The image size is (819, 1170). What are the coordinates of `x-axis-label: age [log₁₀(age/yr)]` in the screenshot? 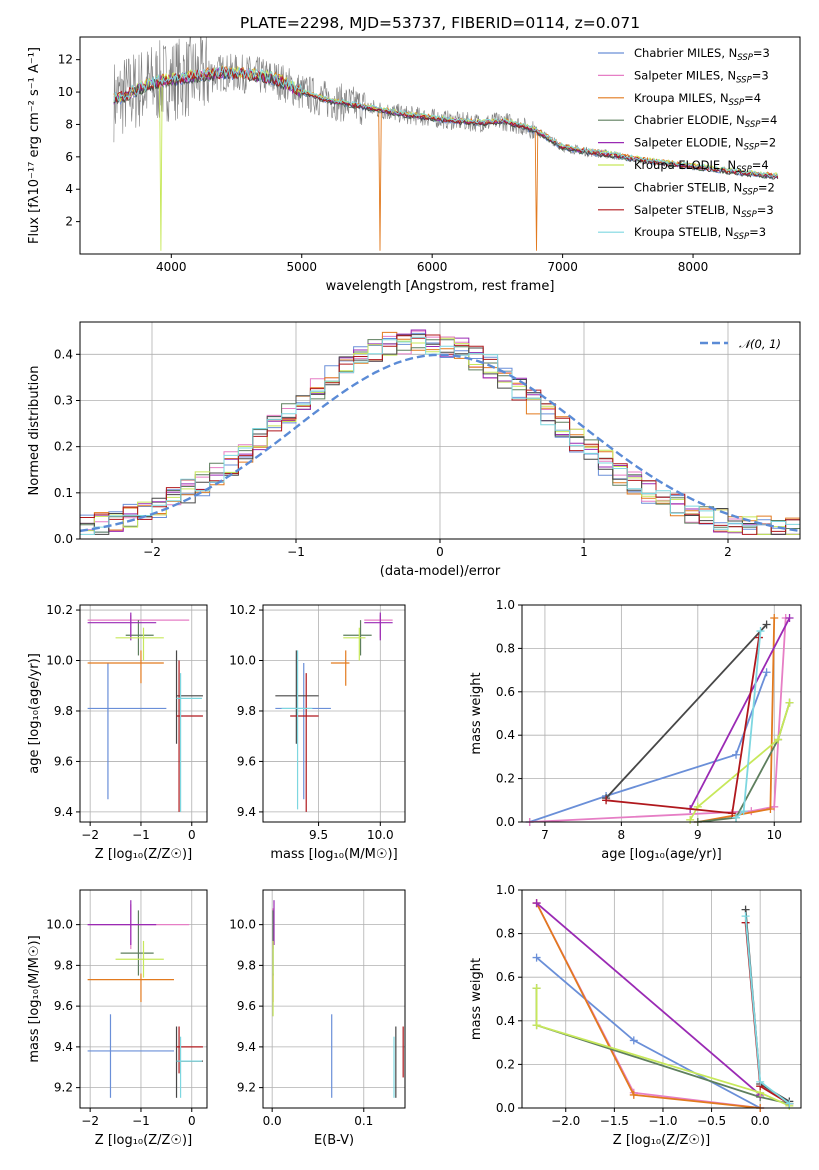 It's located at (661, 854).